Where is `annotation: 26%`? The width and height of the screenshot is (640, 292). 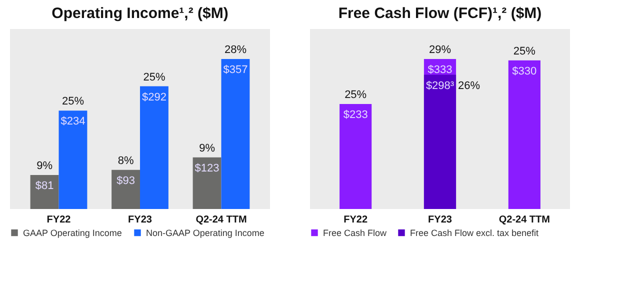
annotation: 26% is located at coordinates (469, 86).